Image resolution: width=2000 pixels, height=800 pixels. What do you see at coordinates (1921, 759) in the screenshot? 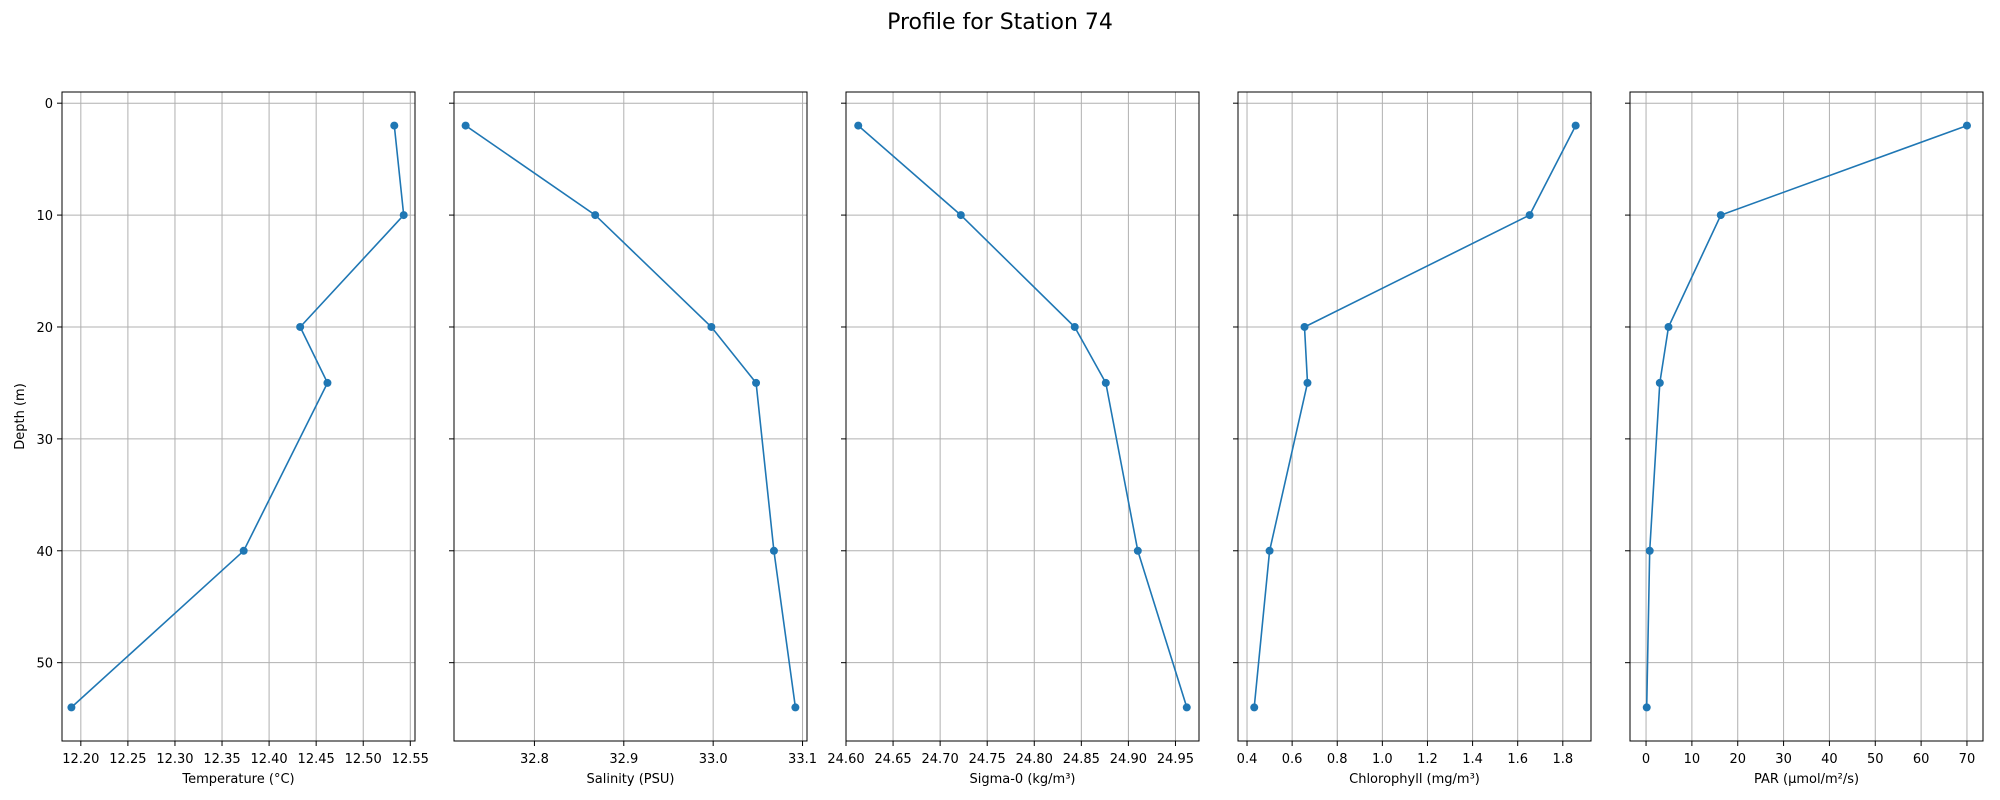
I see `x-tick-label: 60` at bounding box center [1921, 759].